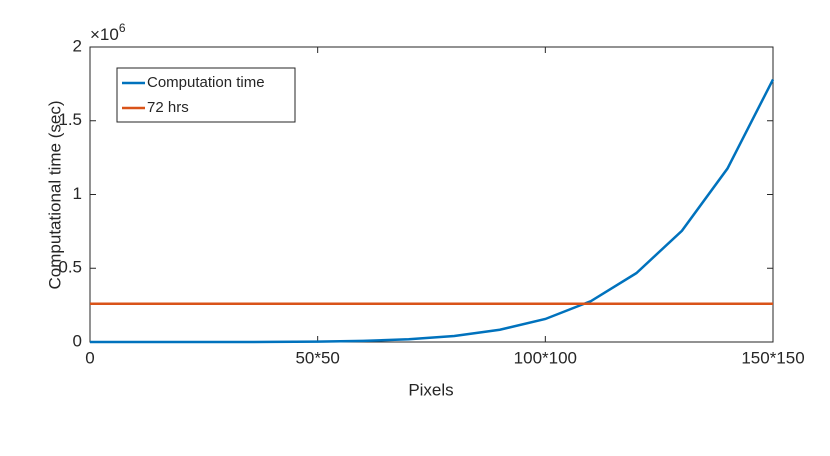  What do you see at coordinates (206, 82) in the screenshot?
I see `legend-label: Computation time` at bounding box center [206, 82].